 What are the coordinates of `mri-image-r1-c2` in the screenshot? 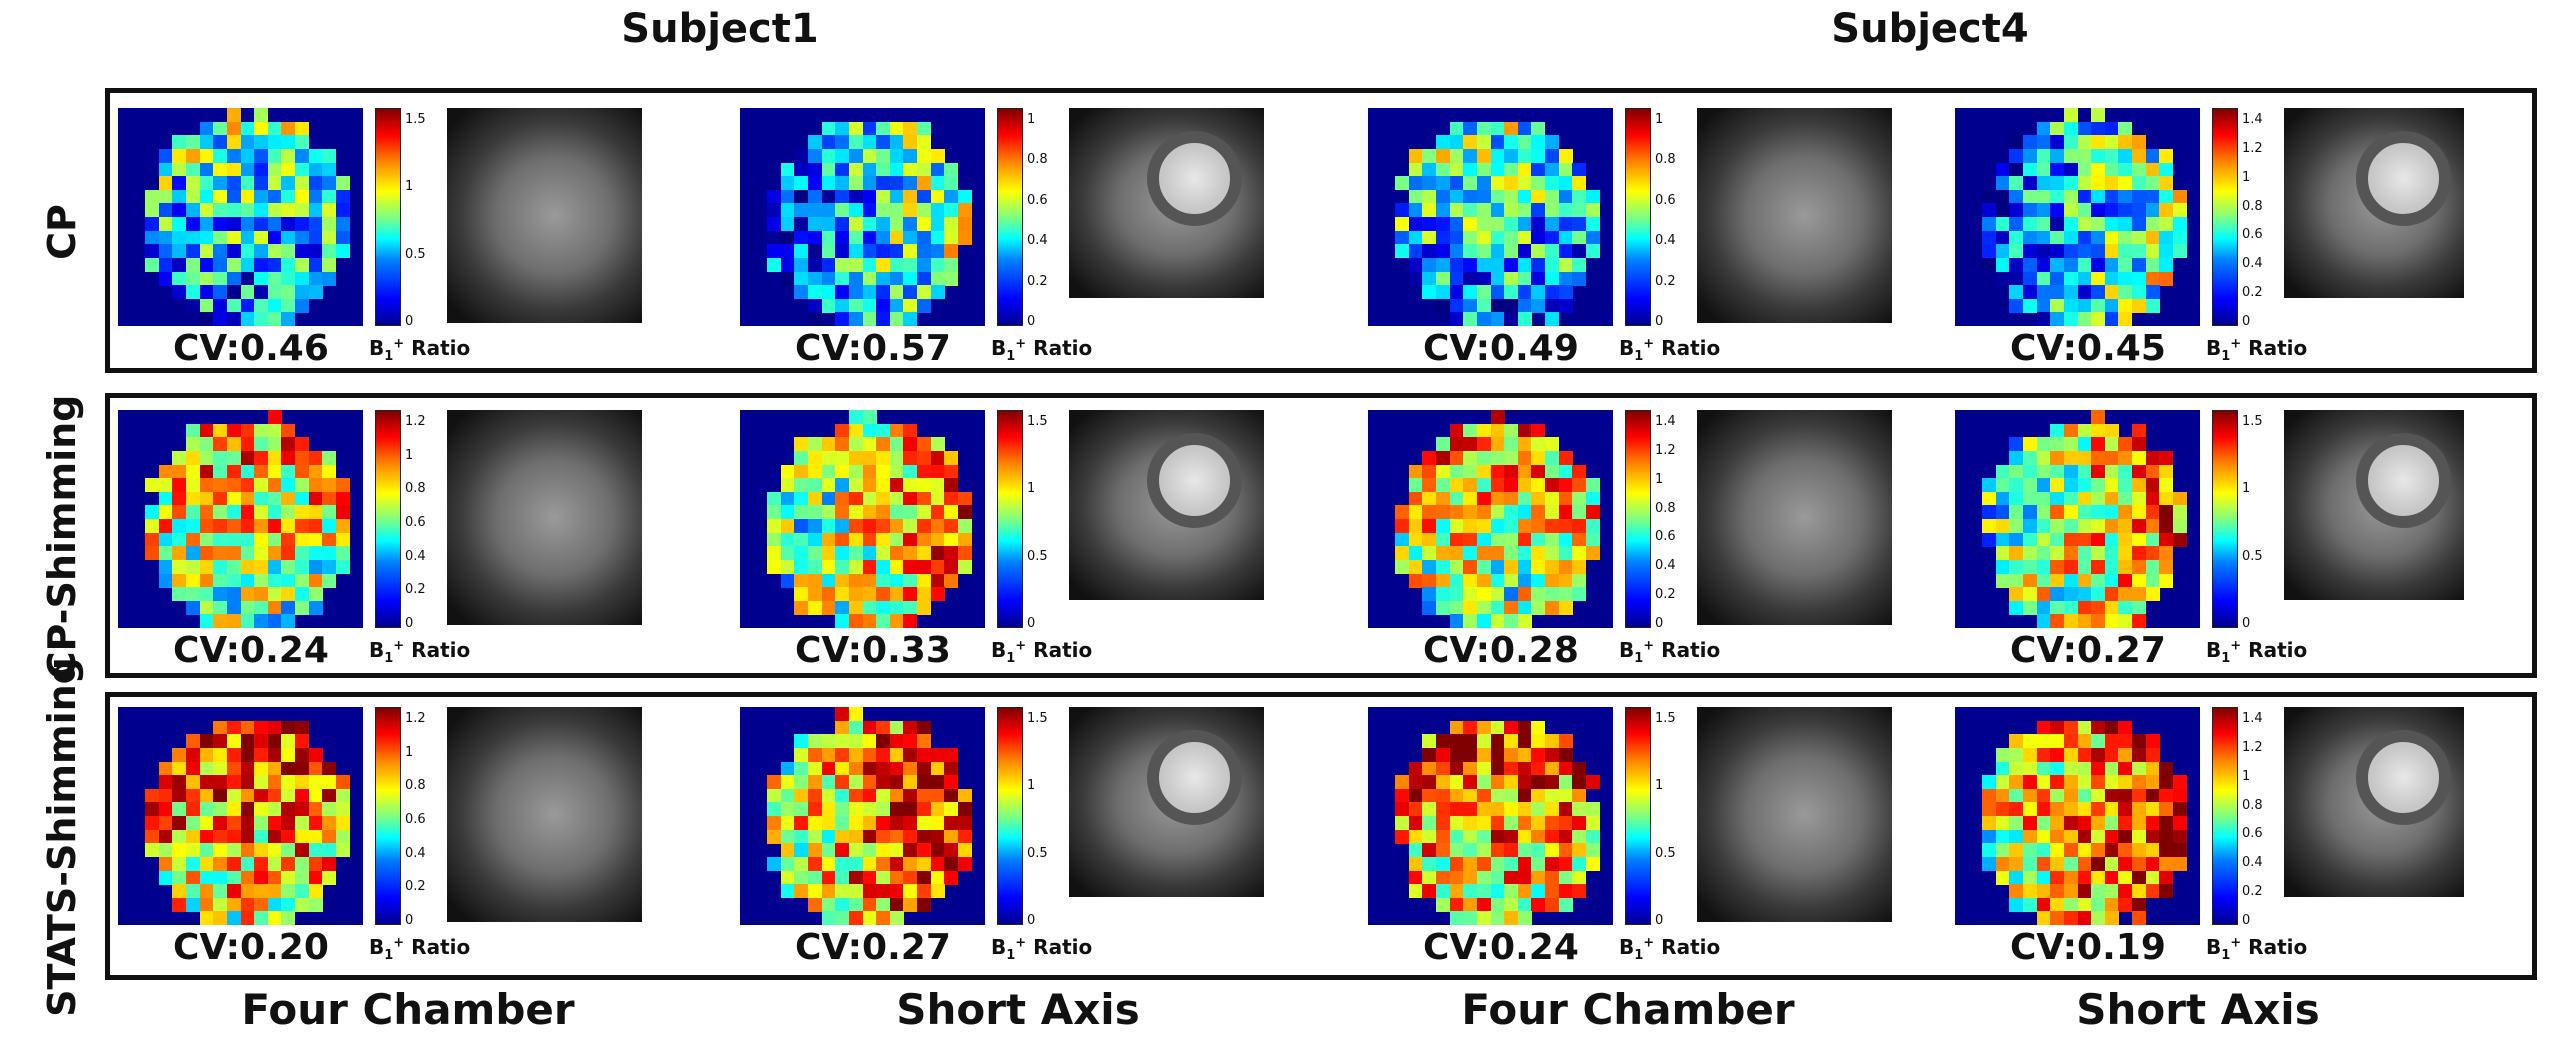 It's located at (1166, 203).